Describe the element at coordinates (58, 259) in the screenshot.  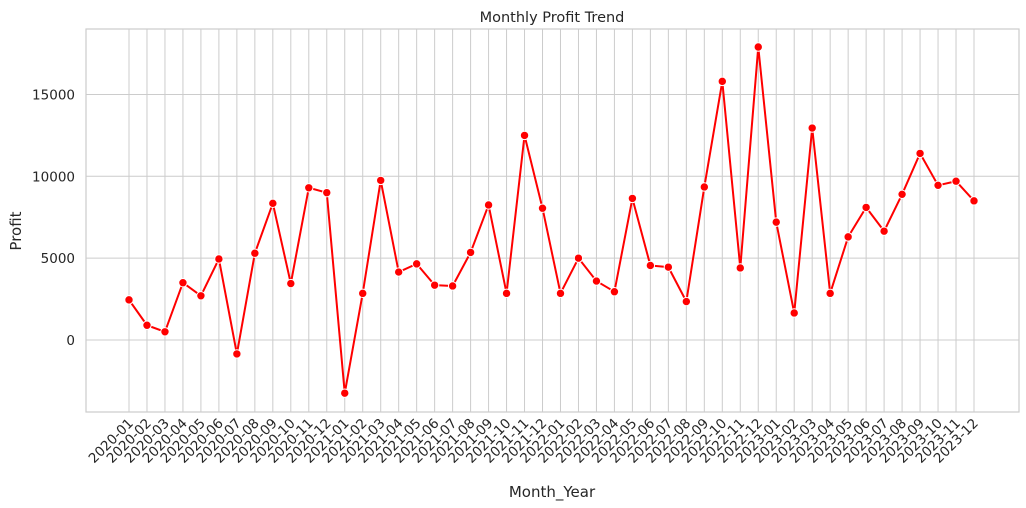
I see `y-tick-label: 5000` at that location.